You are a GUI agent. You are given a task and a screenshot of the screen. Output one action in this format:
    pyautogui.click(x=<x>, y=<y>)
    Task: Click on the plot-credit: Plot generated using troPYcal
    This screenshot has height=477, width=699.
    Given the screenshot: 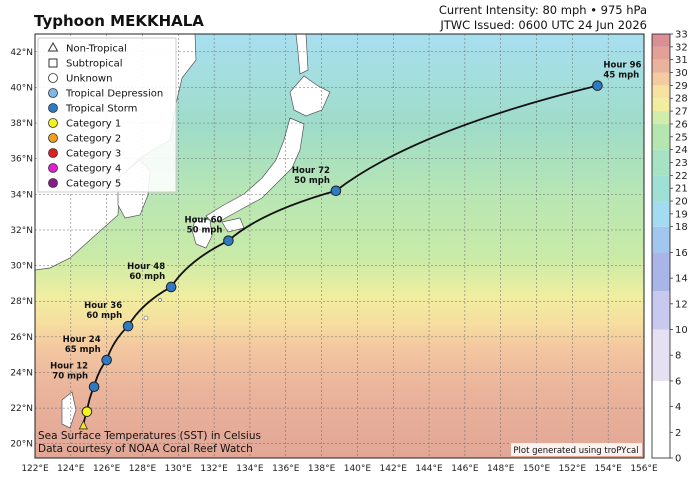 What is the action you would take?
    pyautogui.click(x=575, y=451)
    